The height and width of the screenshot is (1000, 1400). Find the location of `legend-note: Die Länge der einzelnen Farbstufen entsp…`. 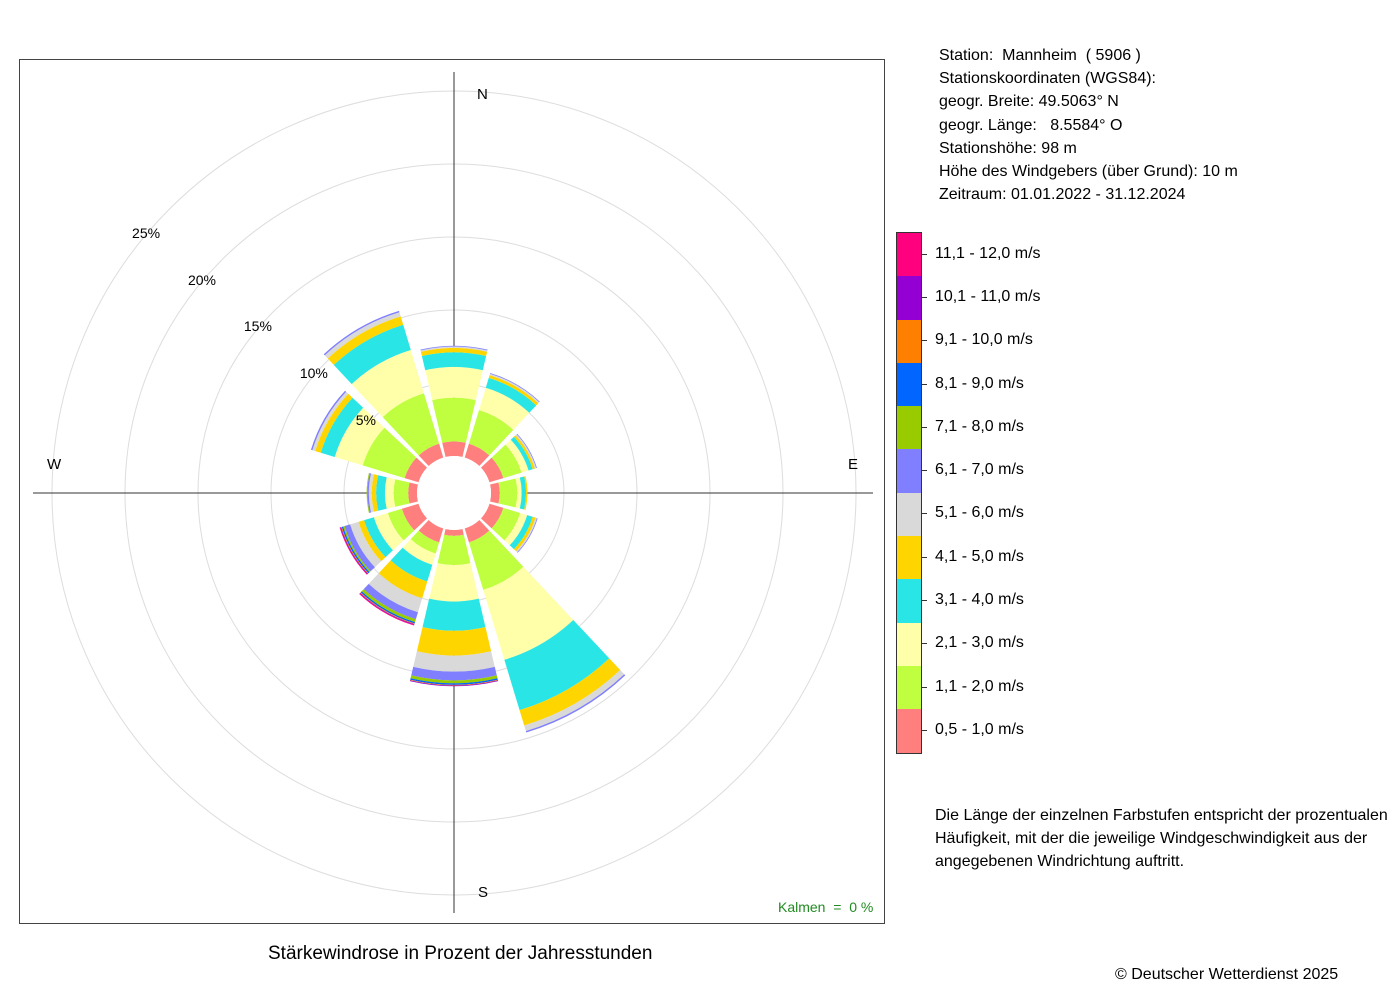

legend-note: Die Länge der einzelnen Farbstufen entsp… is located at coordinates (1161, 838).